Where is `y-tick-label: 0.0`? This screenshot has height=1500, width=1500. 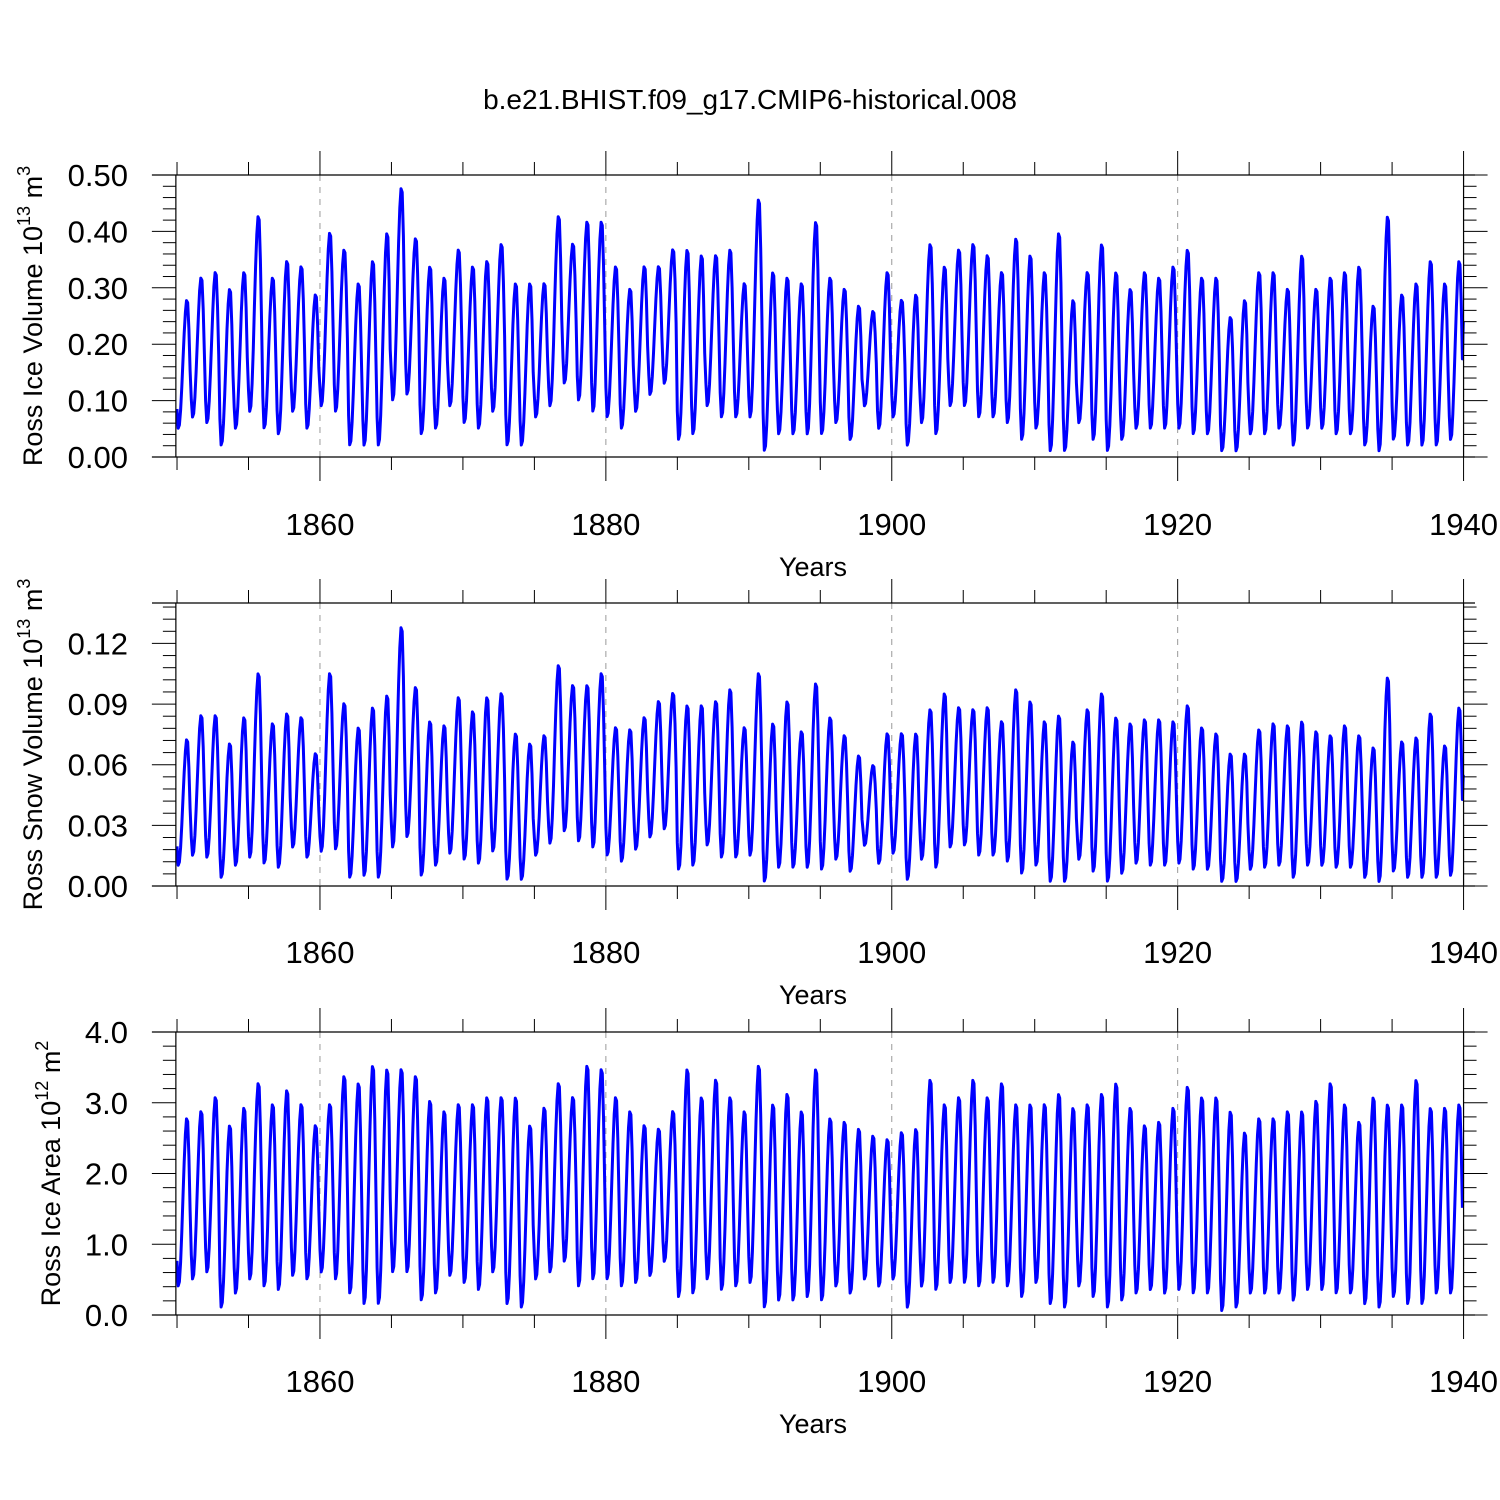 y-tick-label: 0.0 is located at coordinates (106, 1315).